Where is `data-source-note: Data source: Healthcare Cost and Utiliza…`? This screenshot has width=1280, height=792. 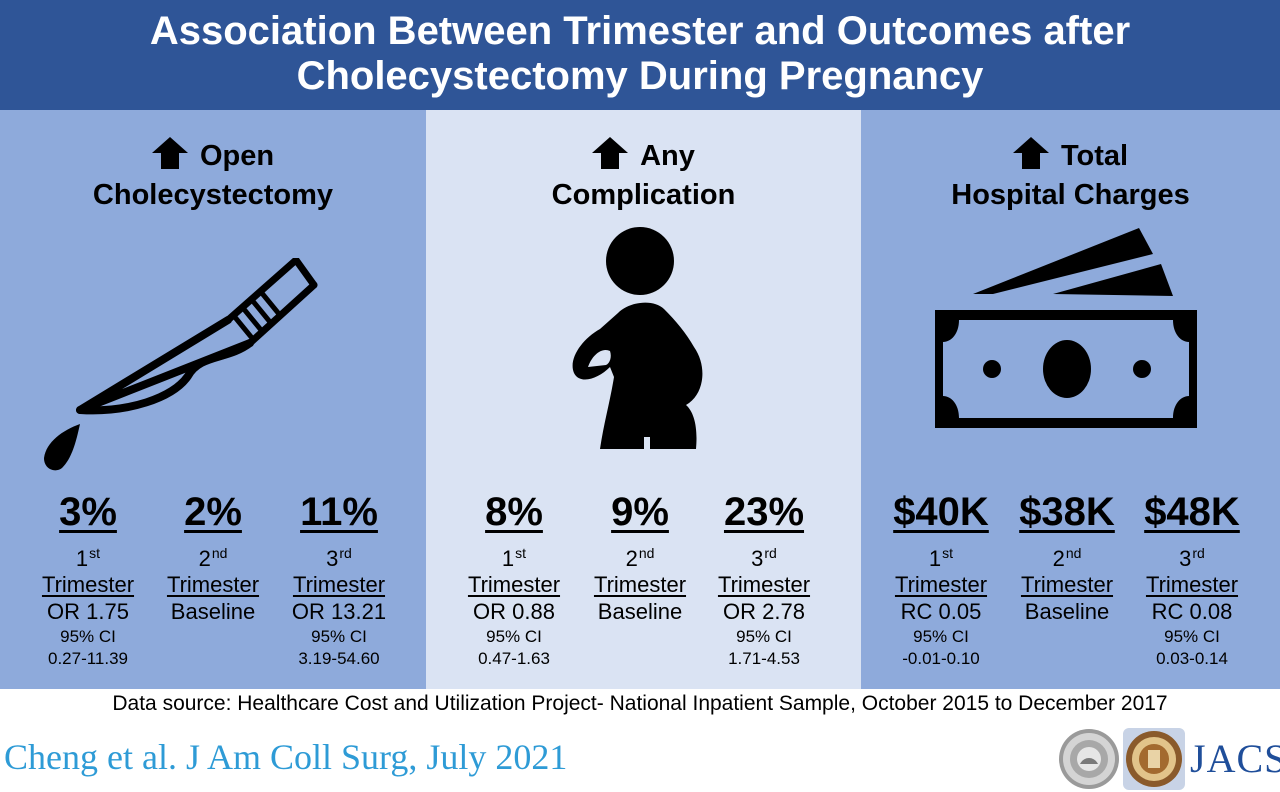 data-source-note: Data source: Healthcare Cost and Utiliza… is located at coordinates (640, 703).